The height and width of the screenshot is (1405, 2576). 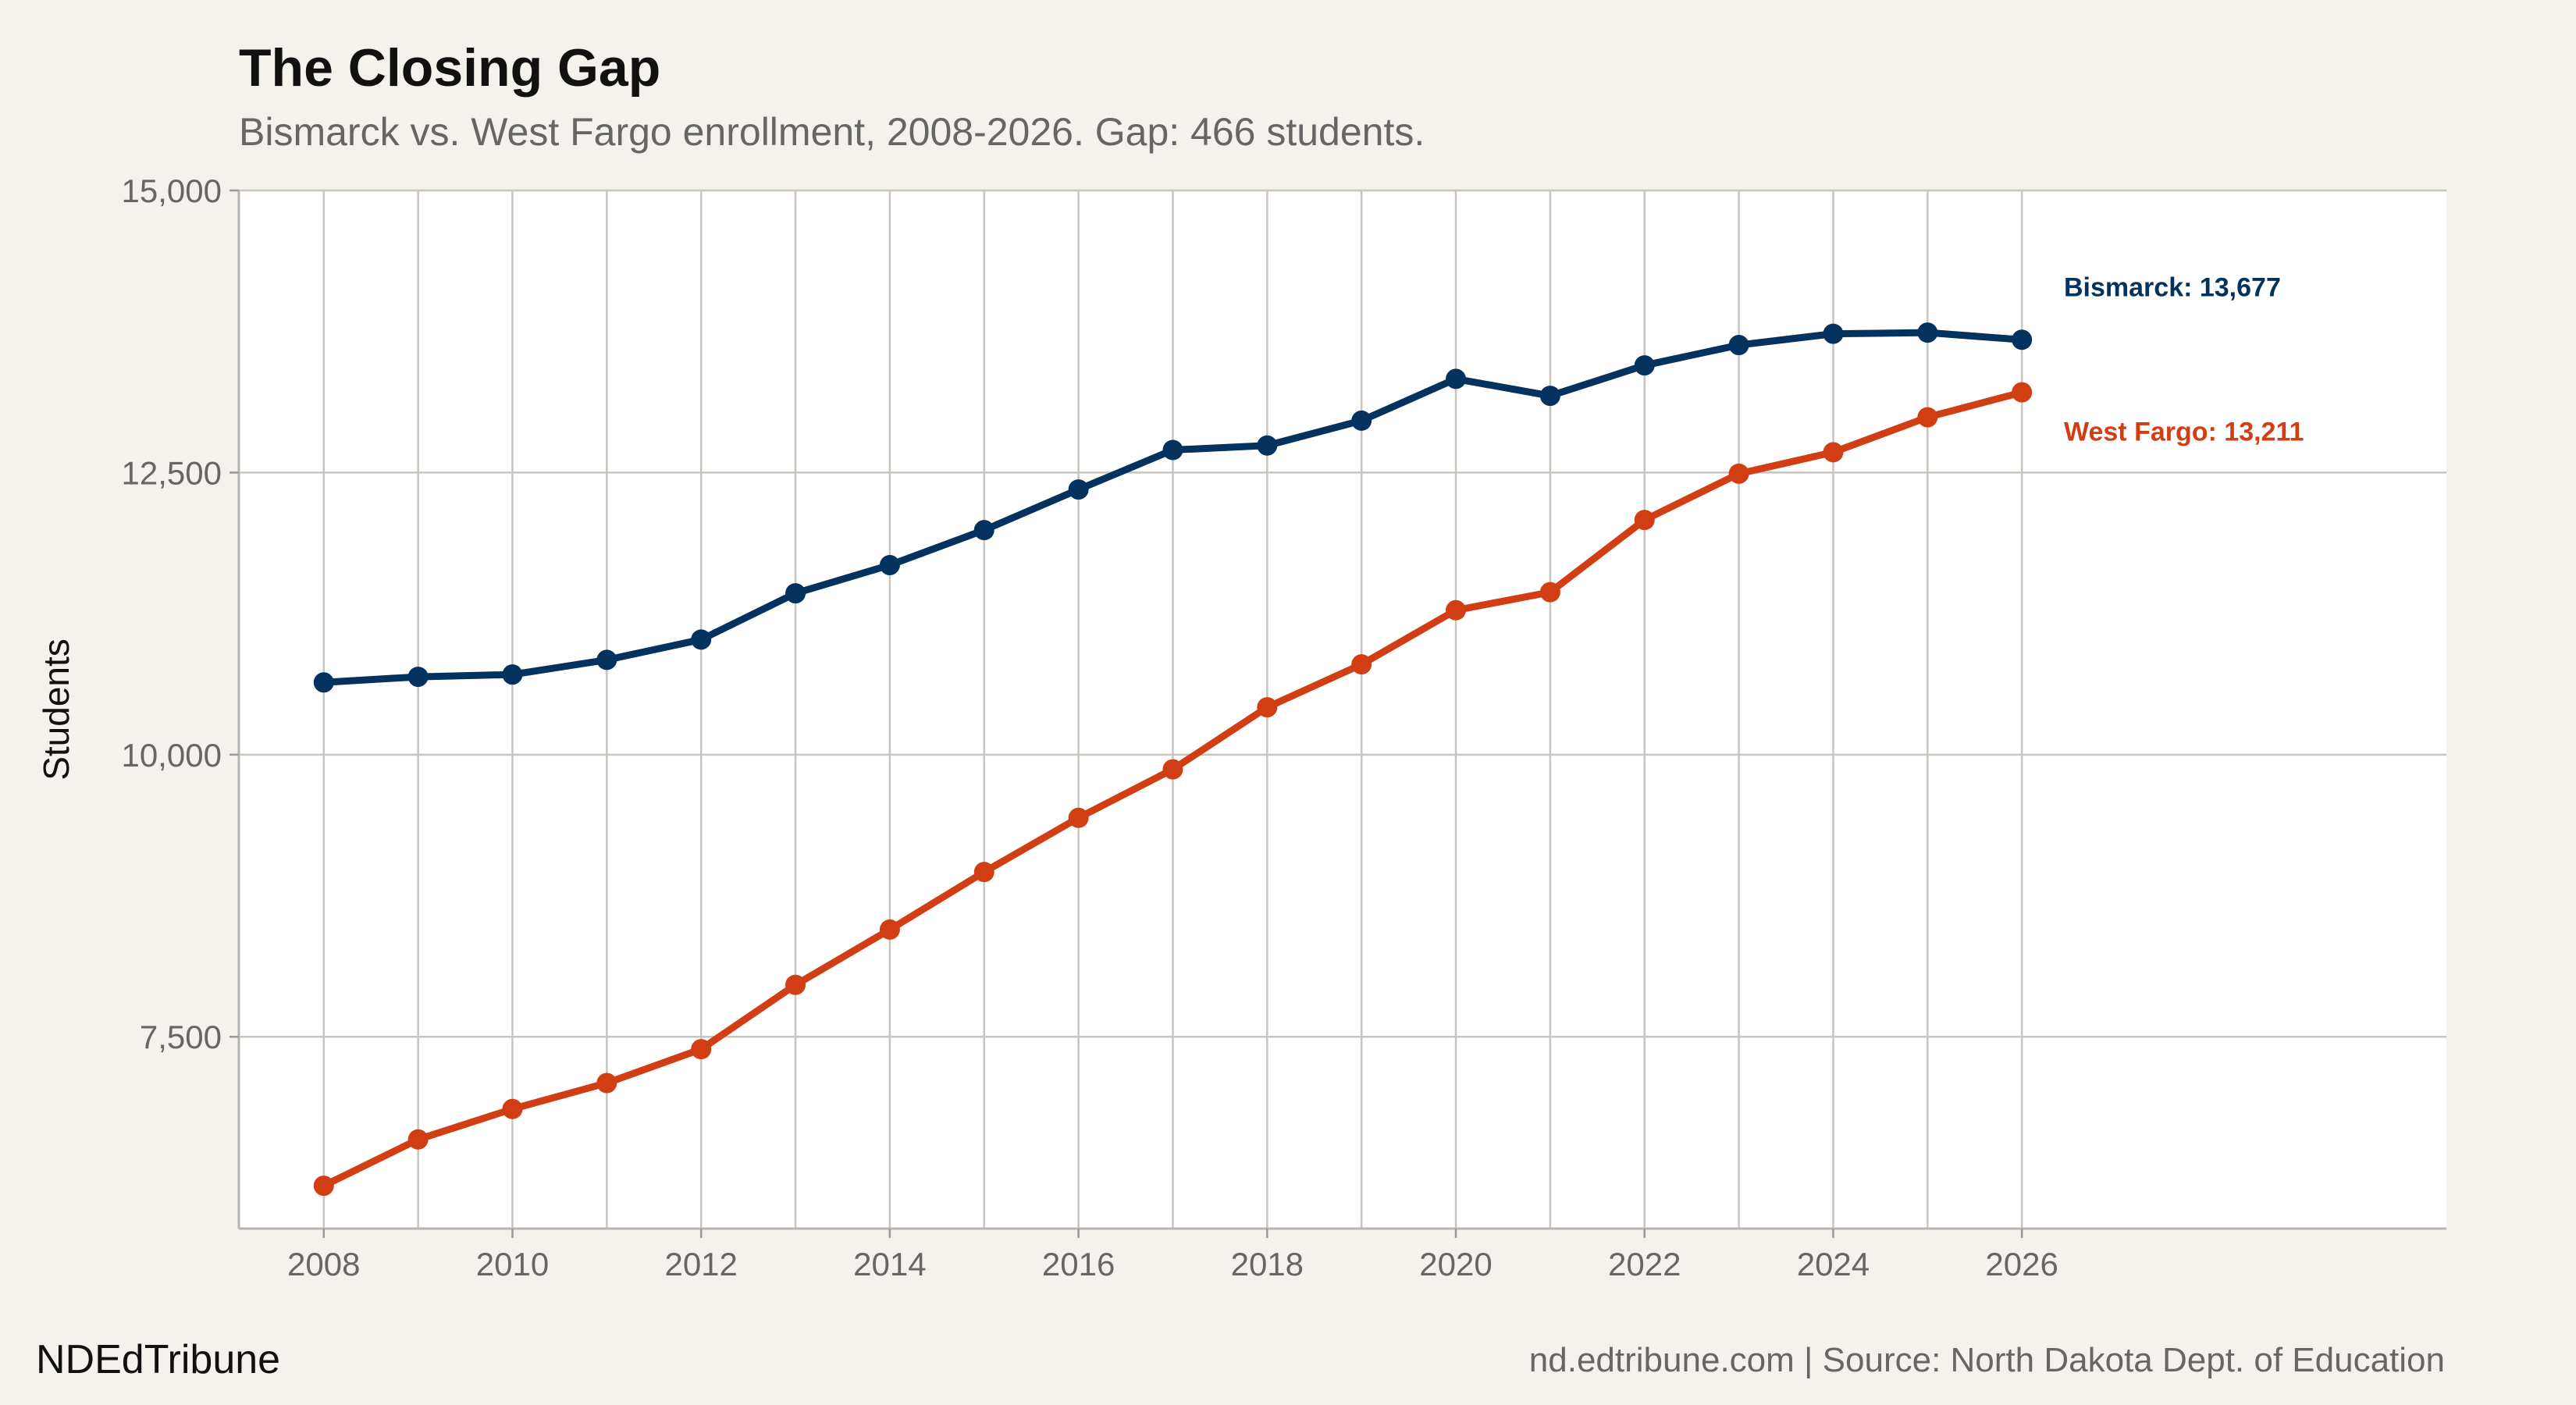 What do you see at coordinates (2184, 359) in the screenshot?
I see `end-labels: Bismarck: 13,677 West Fargo: 13,211` at bounding box center [2184, 359].